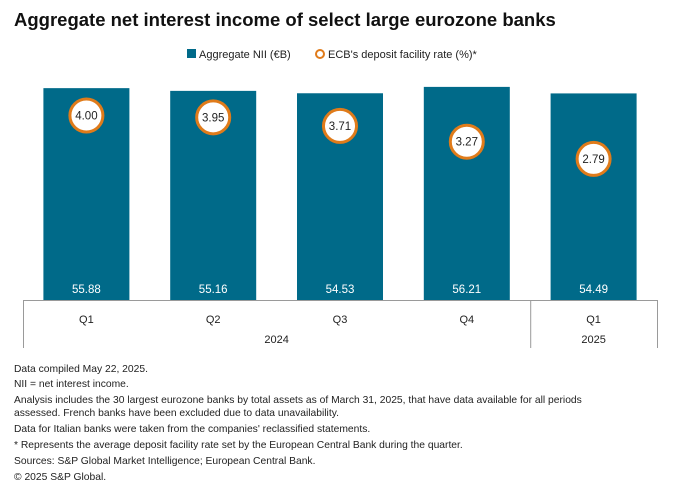 The image size is (694, 502). Describe the element at coordinates (191, 53) in the screenshot. I see `legend-swatch-nii` at that location.